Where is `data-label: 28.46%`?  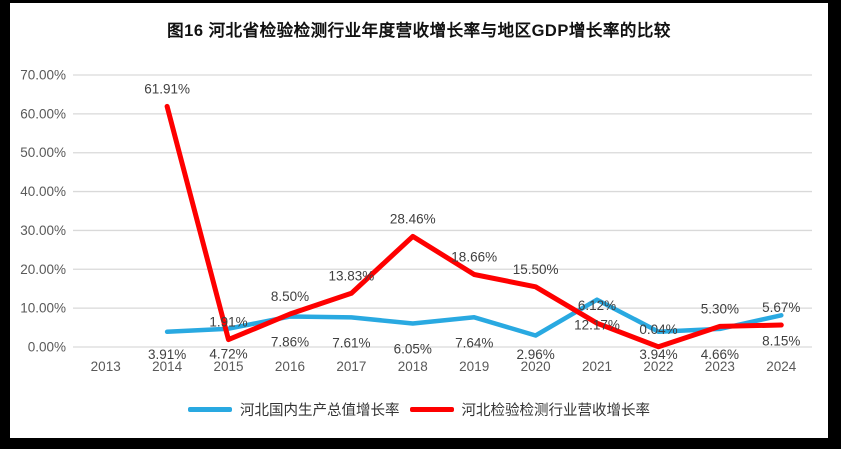
data-label: 28.46% is located at coordinates (413, 218).